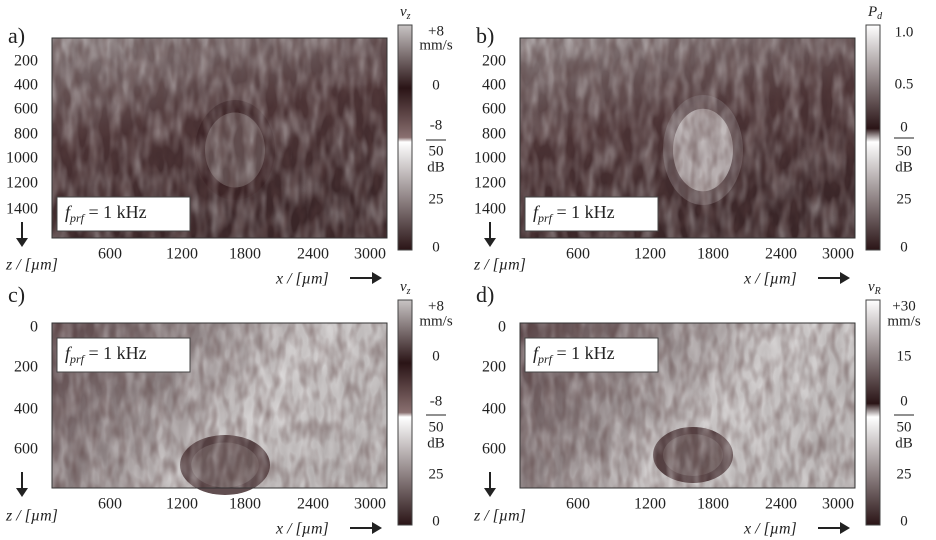 The width and height of the screenshot is (936, 540). What do you see at coordinates (904, 356) in the screenshot?
I see `colorbar-tick-label: 15` at bounding box center [904, 356].